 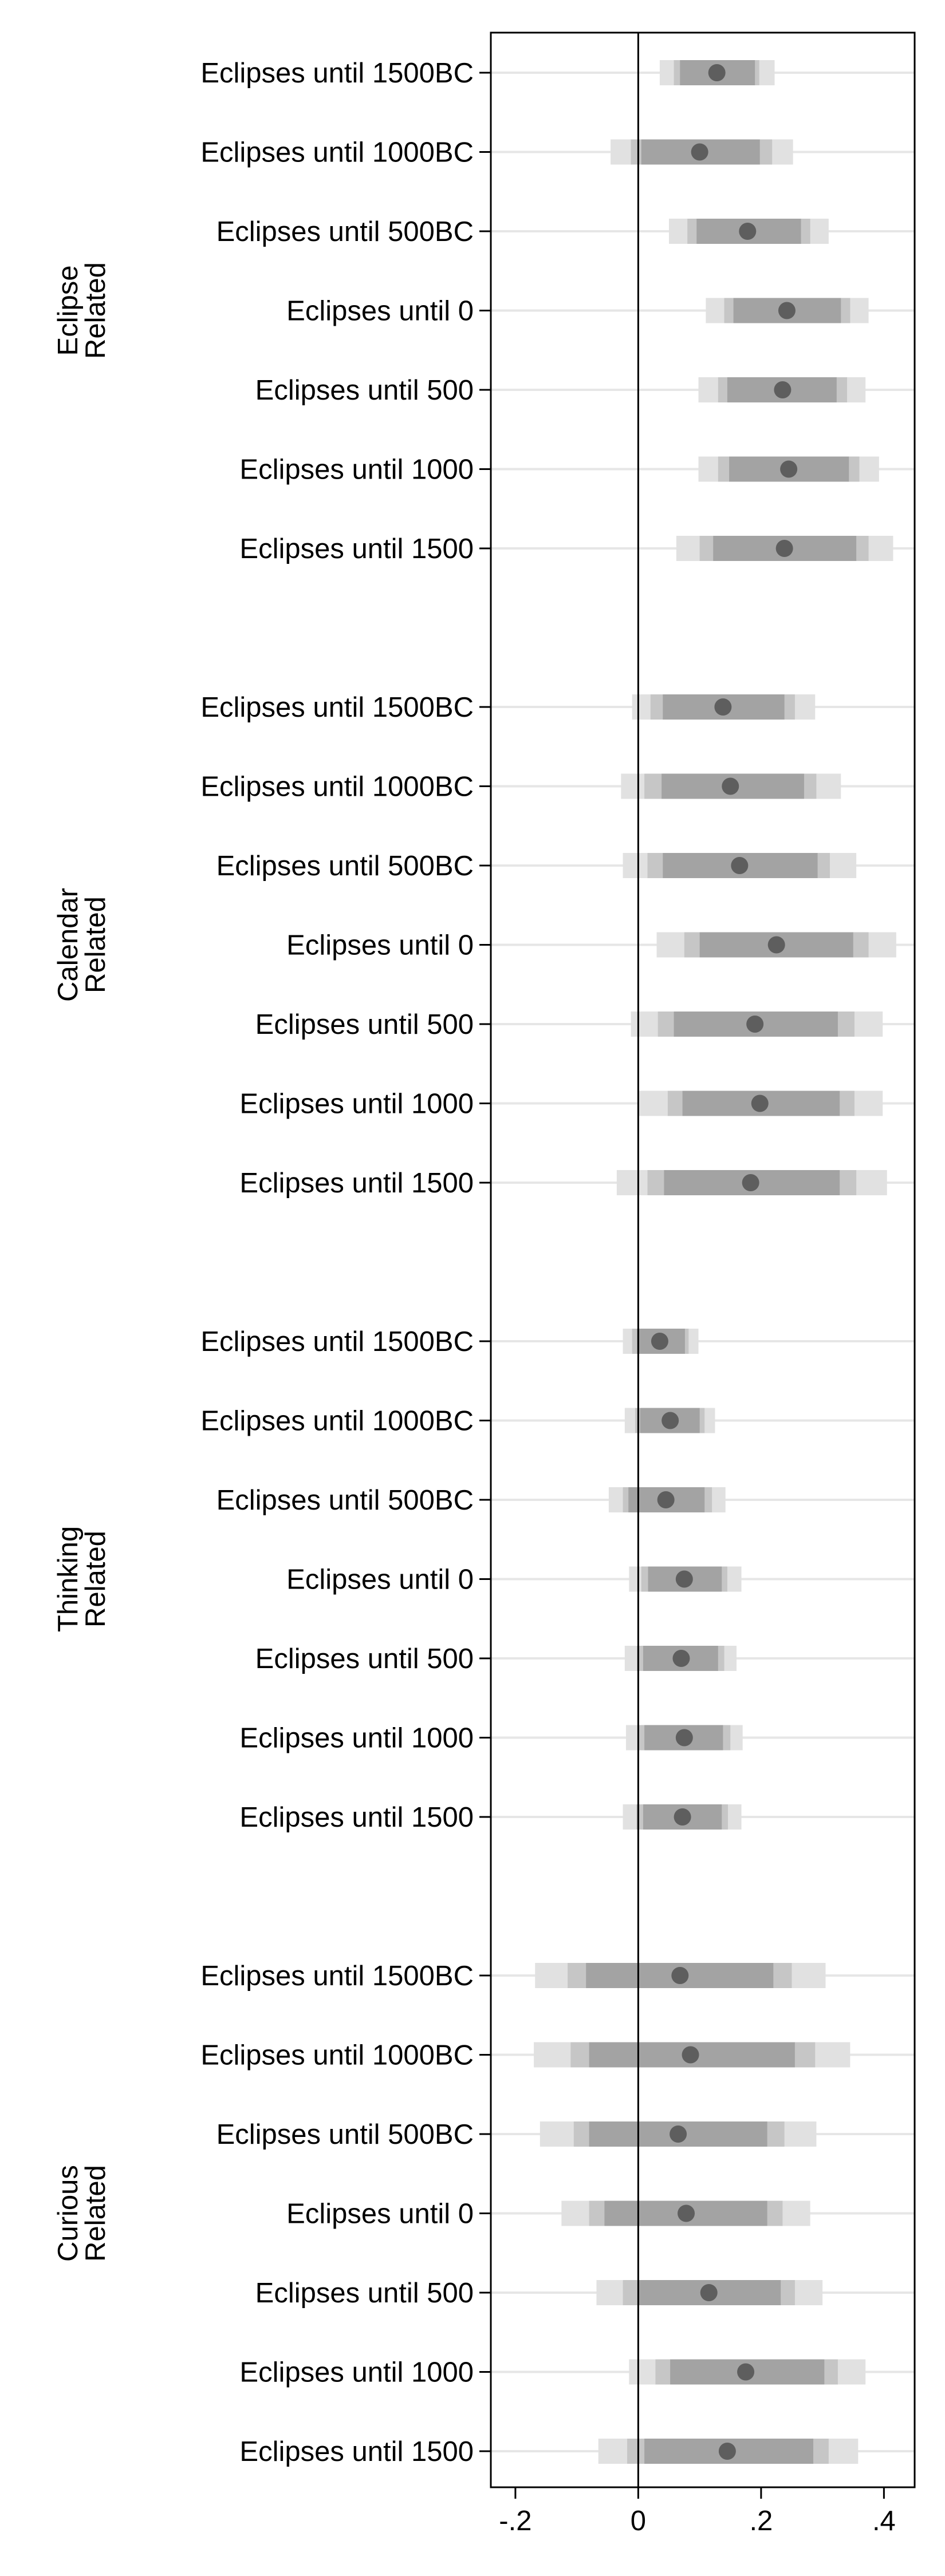 What do you see at coordinates (638, 2521) in the screenshot?
I see `x-tick-label: 0` at bounding box center [638, 2521].